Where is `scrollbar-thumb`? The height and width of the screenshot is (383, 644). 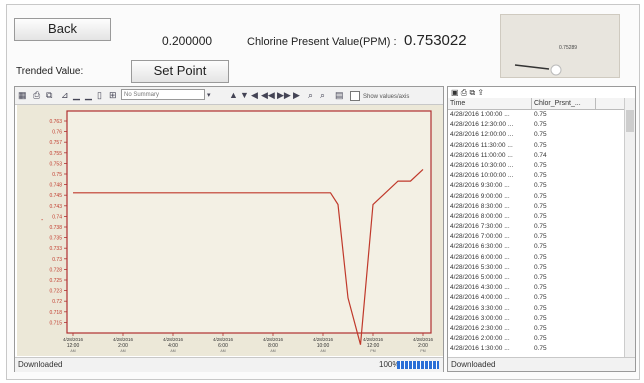
scrollbar-thumb is located at coordinates (630, 121).